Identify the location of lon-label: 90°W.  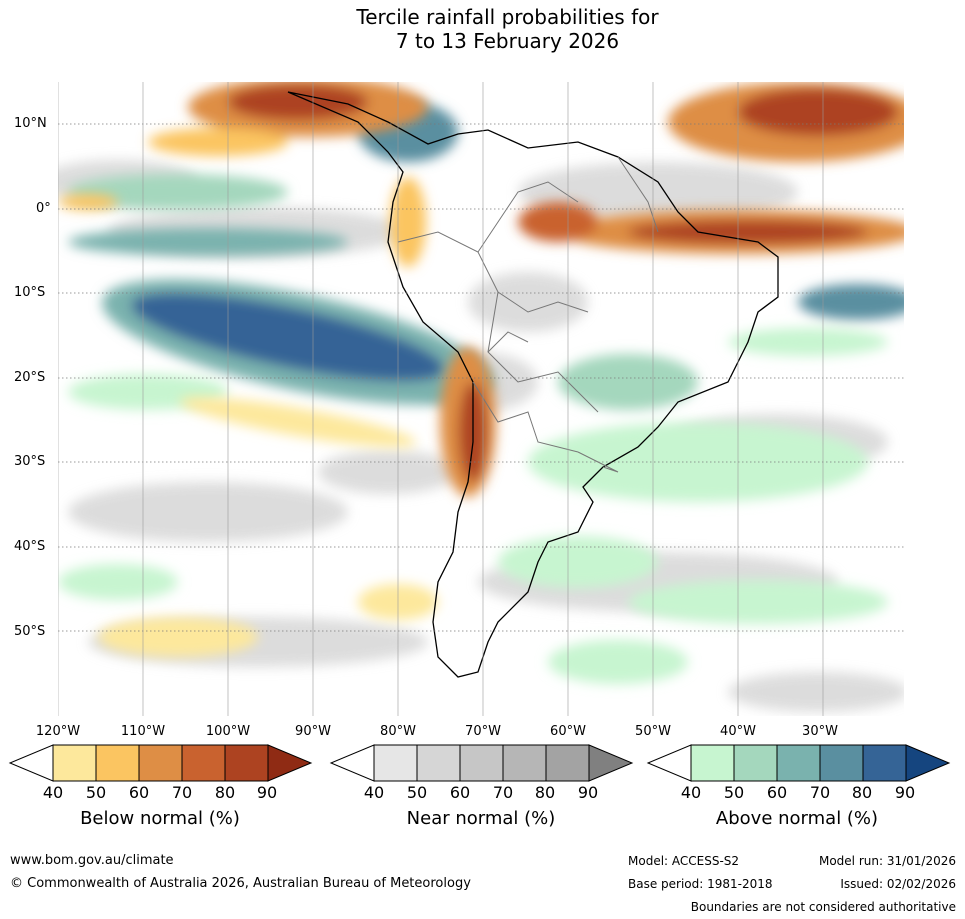
(313, 731).